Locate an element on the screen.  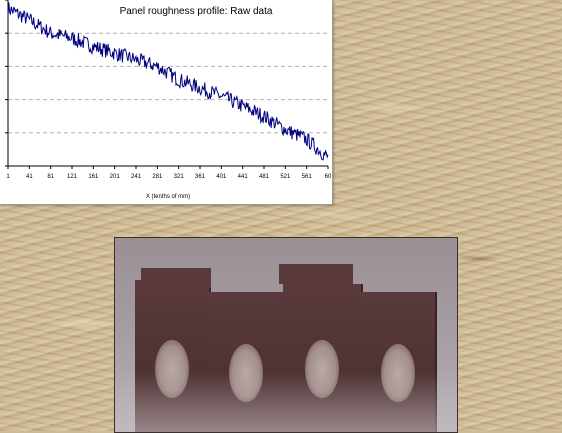
x-tick-label: 1 is located at coordinates (8, 177).